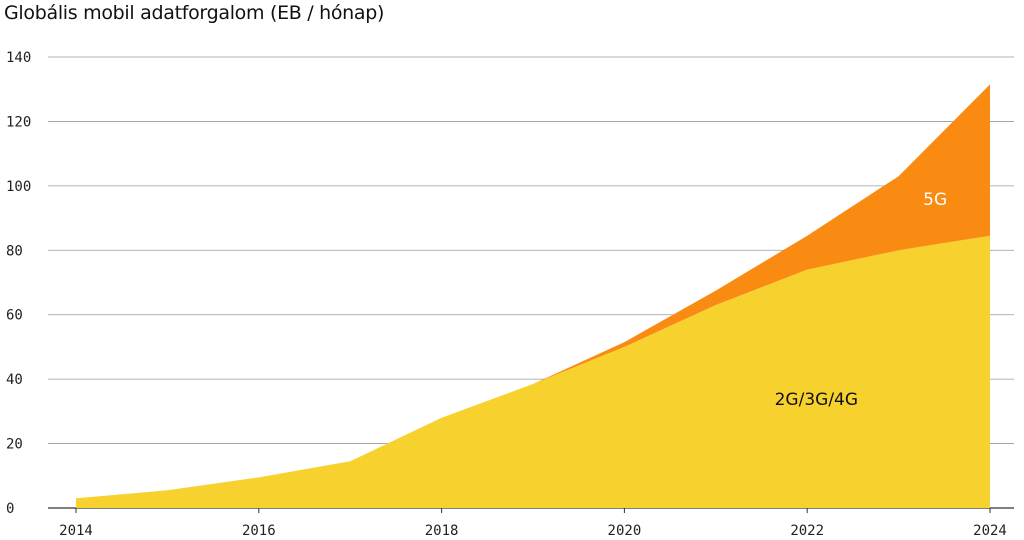  What do you see at coordinates (18, 122) in the screenshot?
I see `y-tick-label: 120` at bounding box center [18, 122].